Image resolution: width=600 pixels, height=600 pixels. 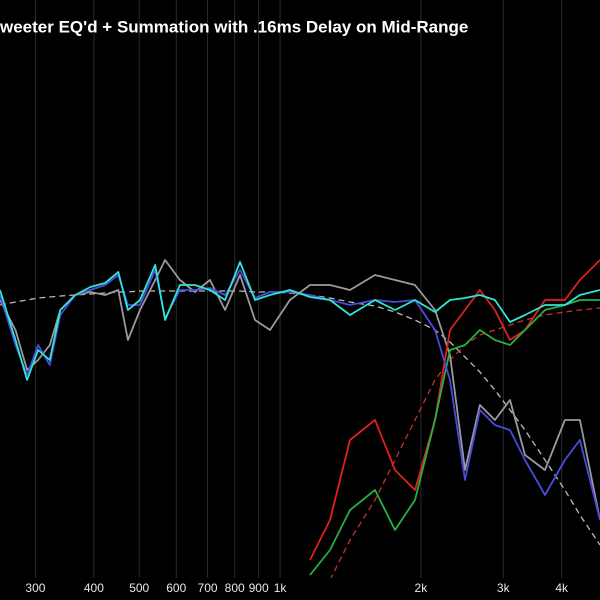 What do you see at coordinates (139, 588) in the screenshot?
I see `x-tick-label: 500` at bounding box center [139, 588].